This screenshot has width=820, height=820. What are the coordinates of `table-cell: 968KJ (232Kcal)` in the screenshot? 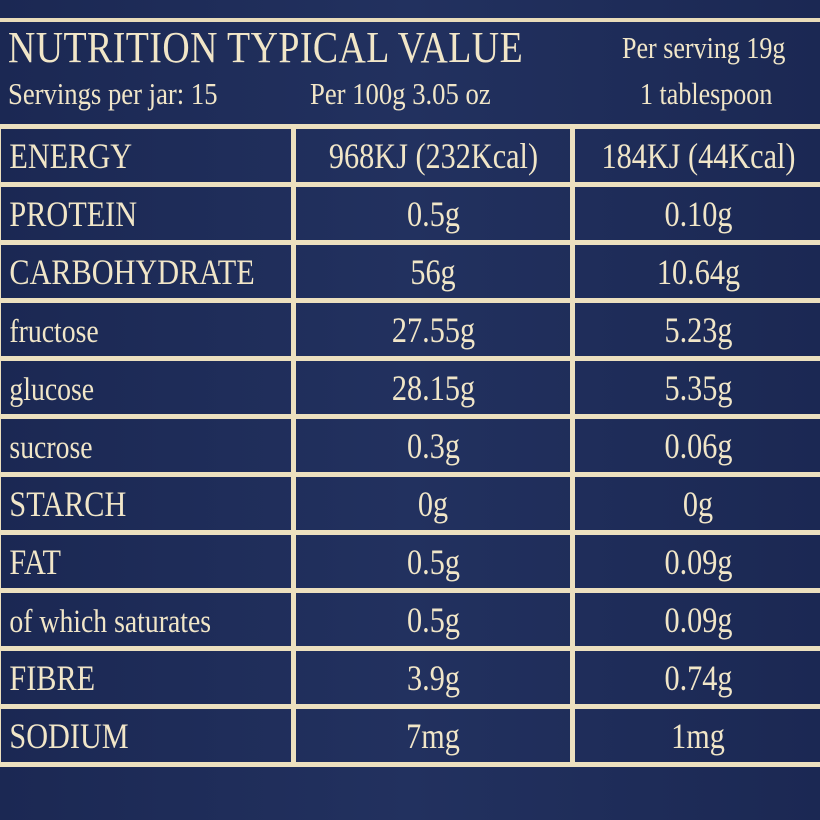 It's located at (433, 155).